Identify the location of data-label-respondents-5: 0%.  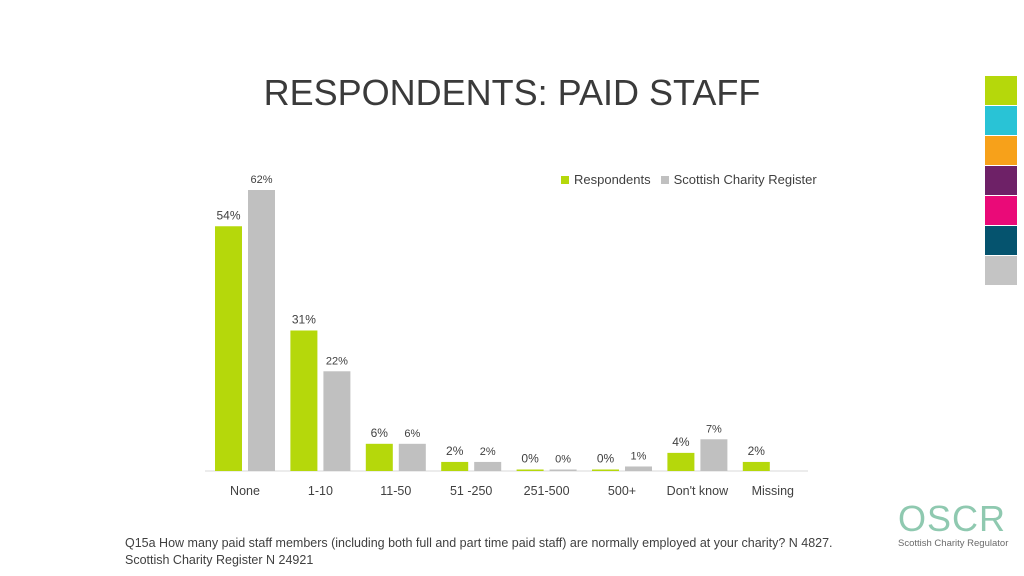
(530, 459).